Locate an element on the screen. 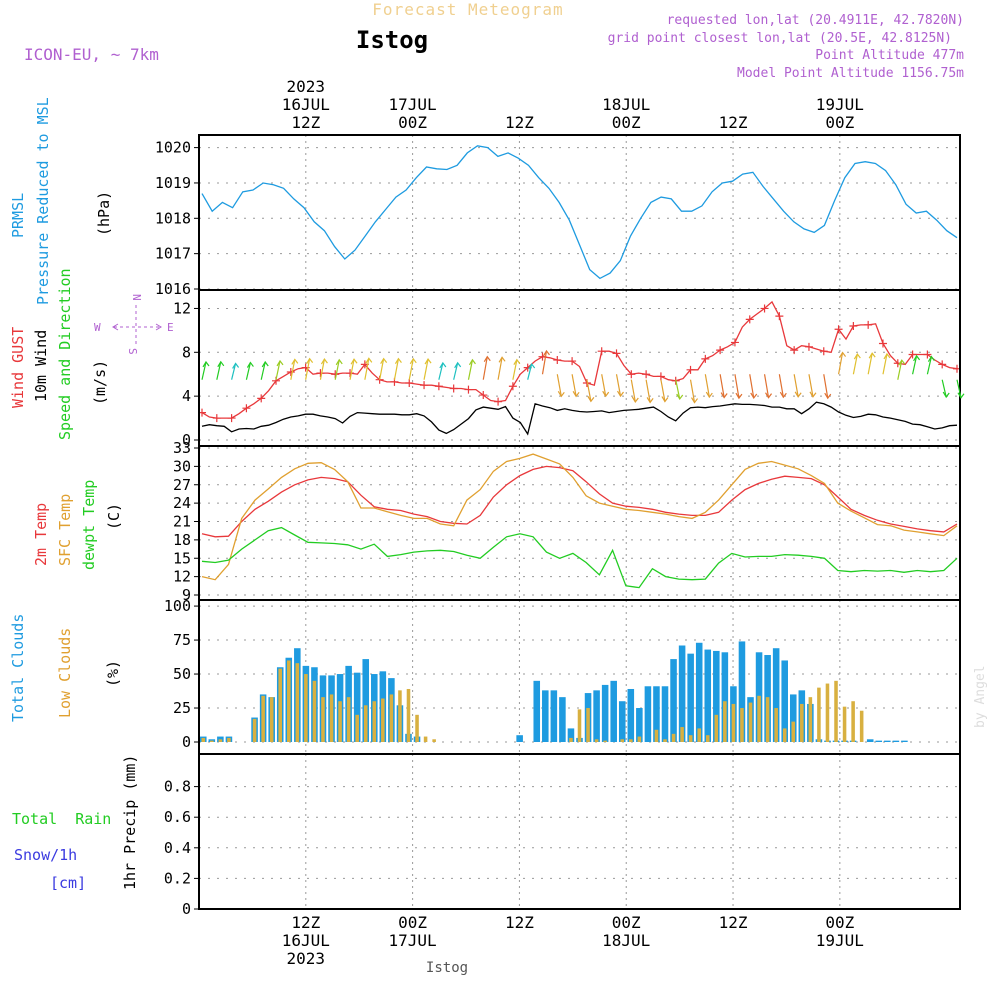 The width and height of the screenshot is (1000, 1004). panel-4: 0 0.2 0.4 0.6 0.8 is located at coordinates (562, 835).